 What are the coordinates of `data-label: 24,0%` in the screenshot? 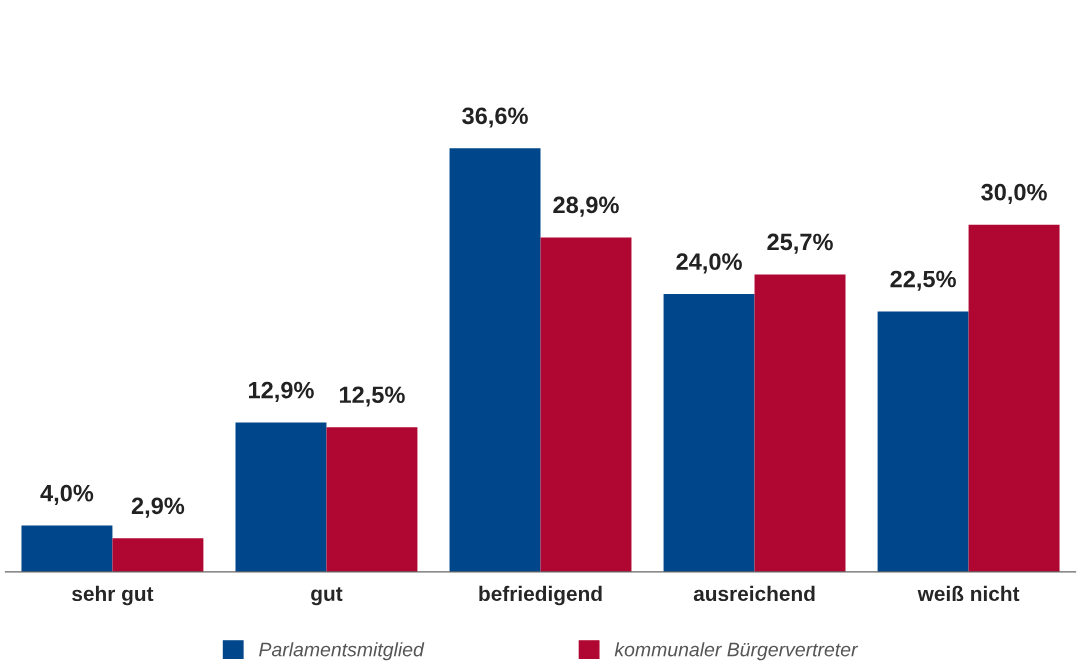 It's located at (709, 263).